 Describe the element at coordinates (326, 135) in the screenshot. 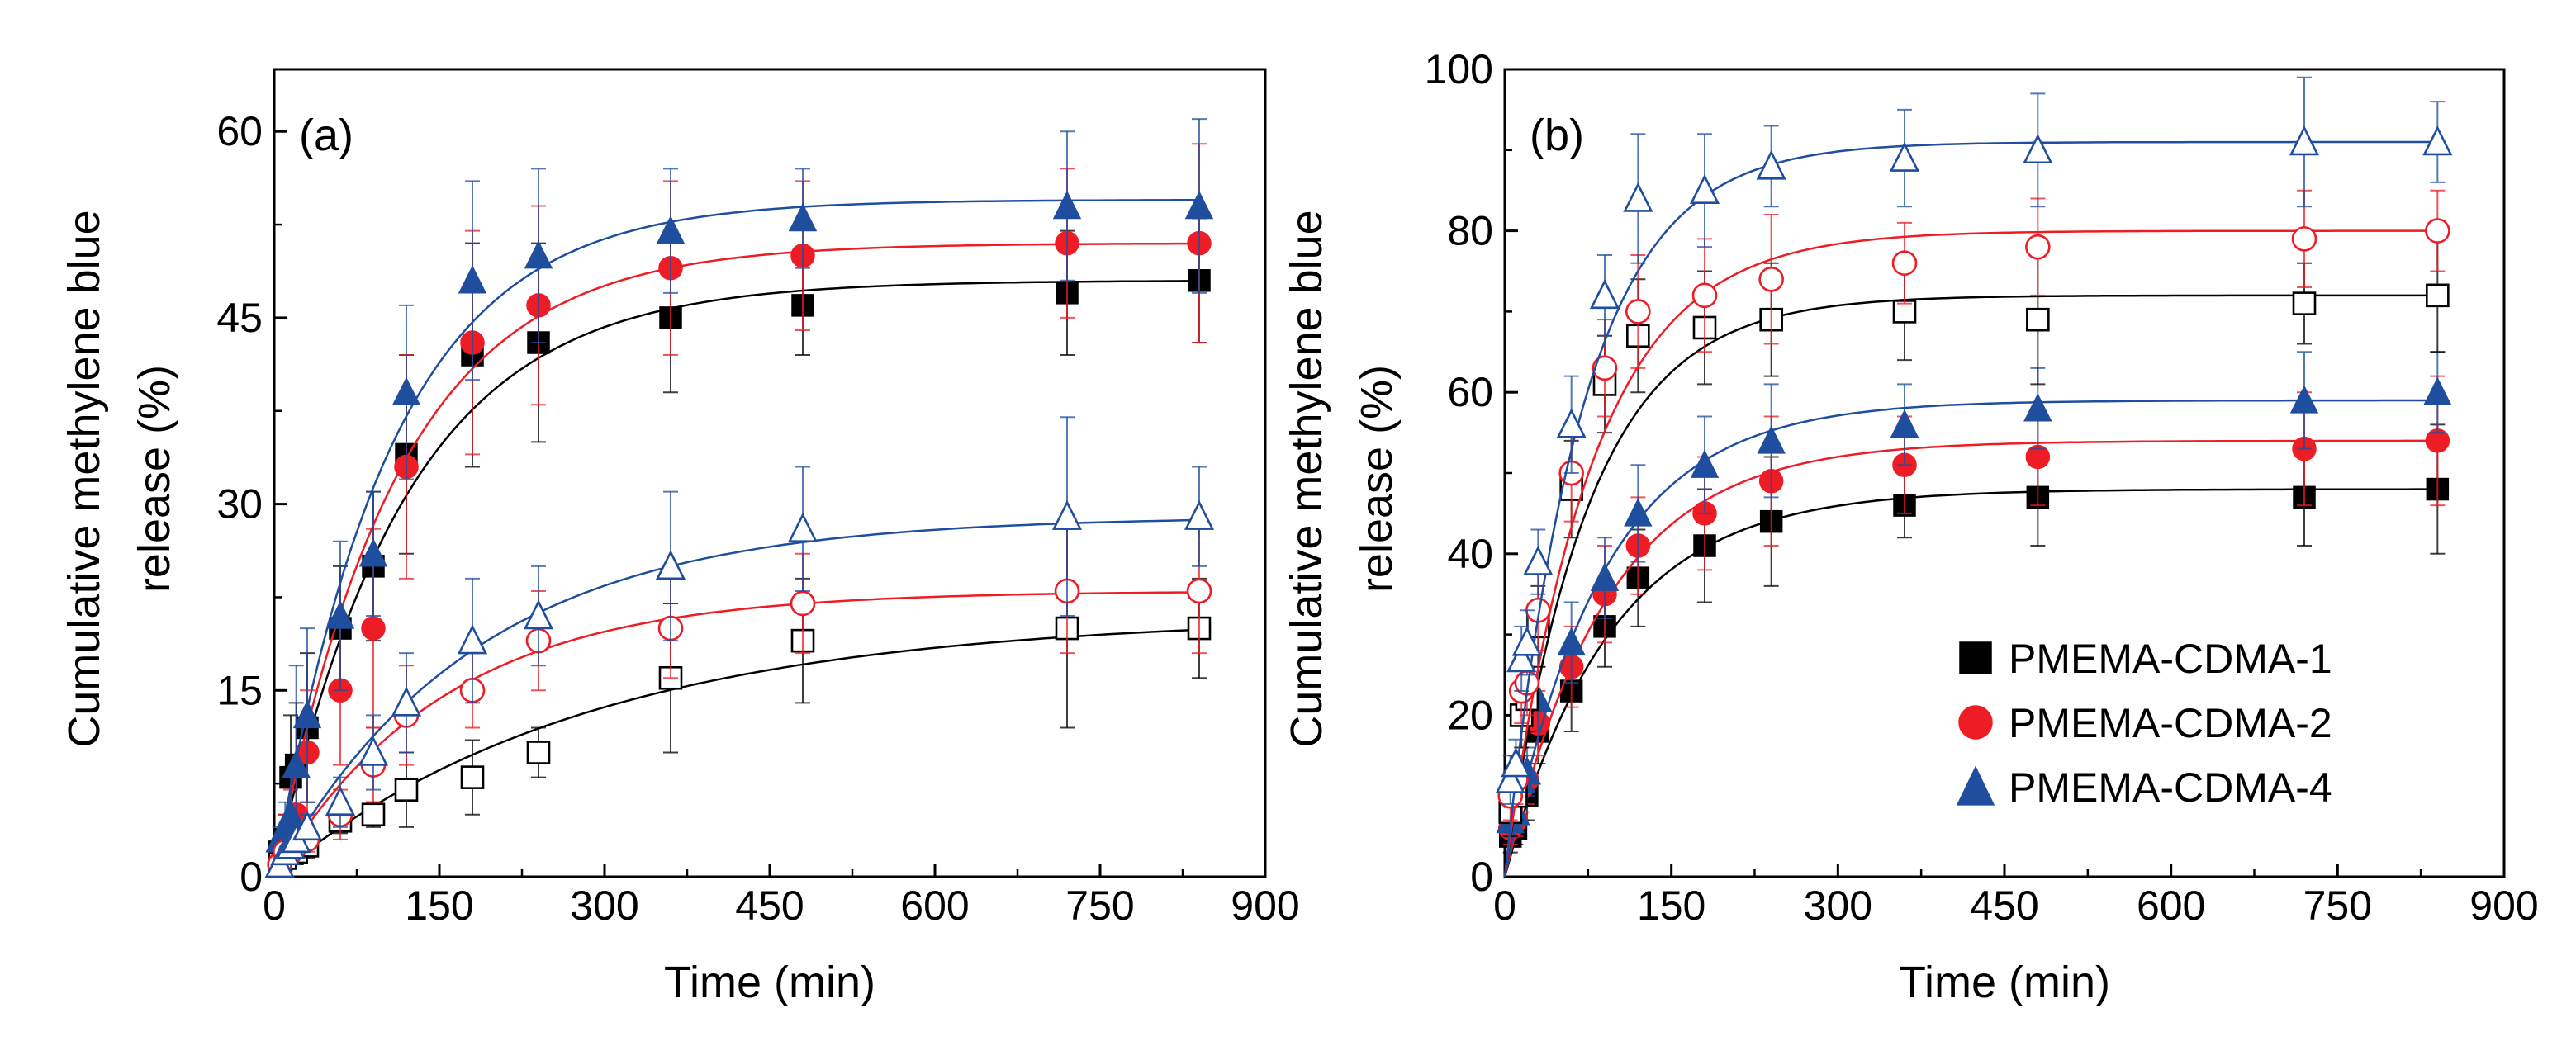

I see `panel-a-label: (a)` at that location.